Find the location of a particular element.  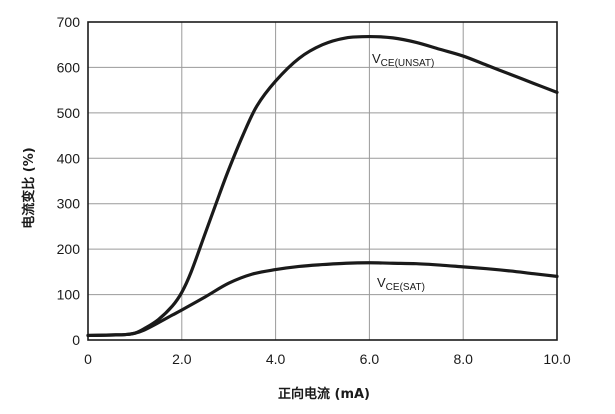

x-tick-label: 10.0 is located at coordinates (556, 359).